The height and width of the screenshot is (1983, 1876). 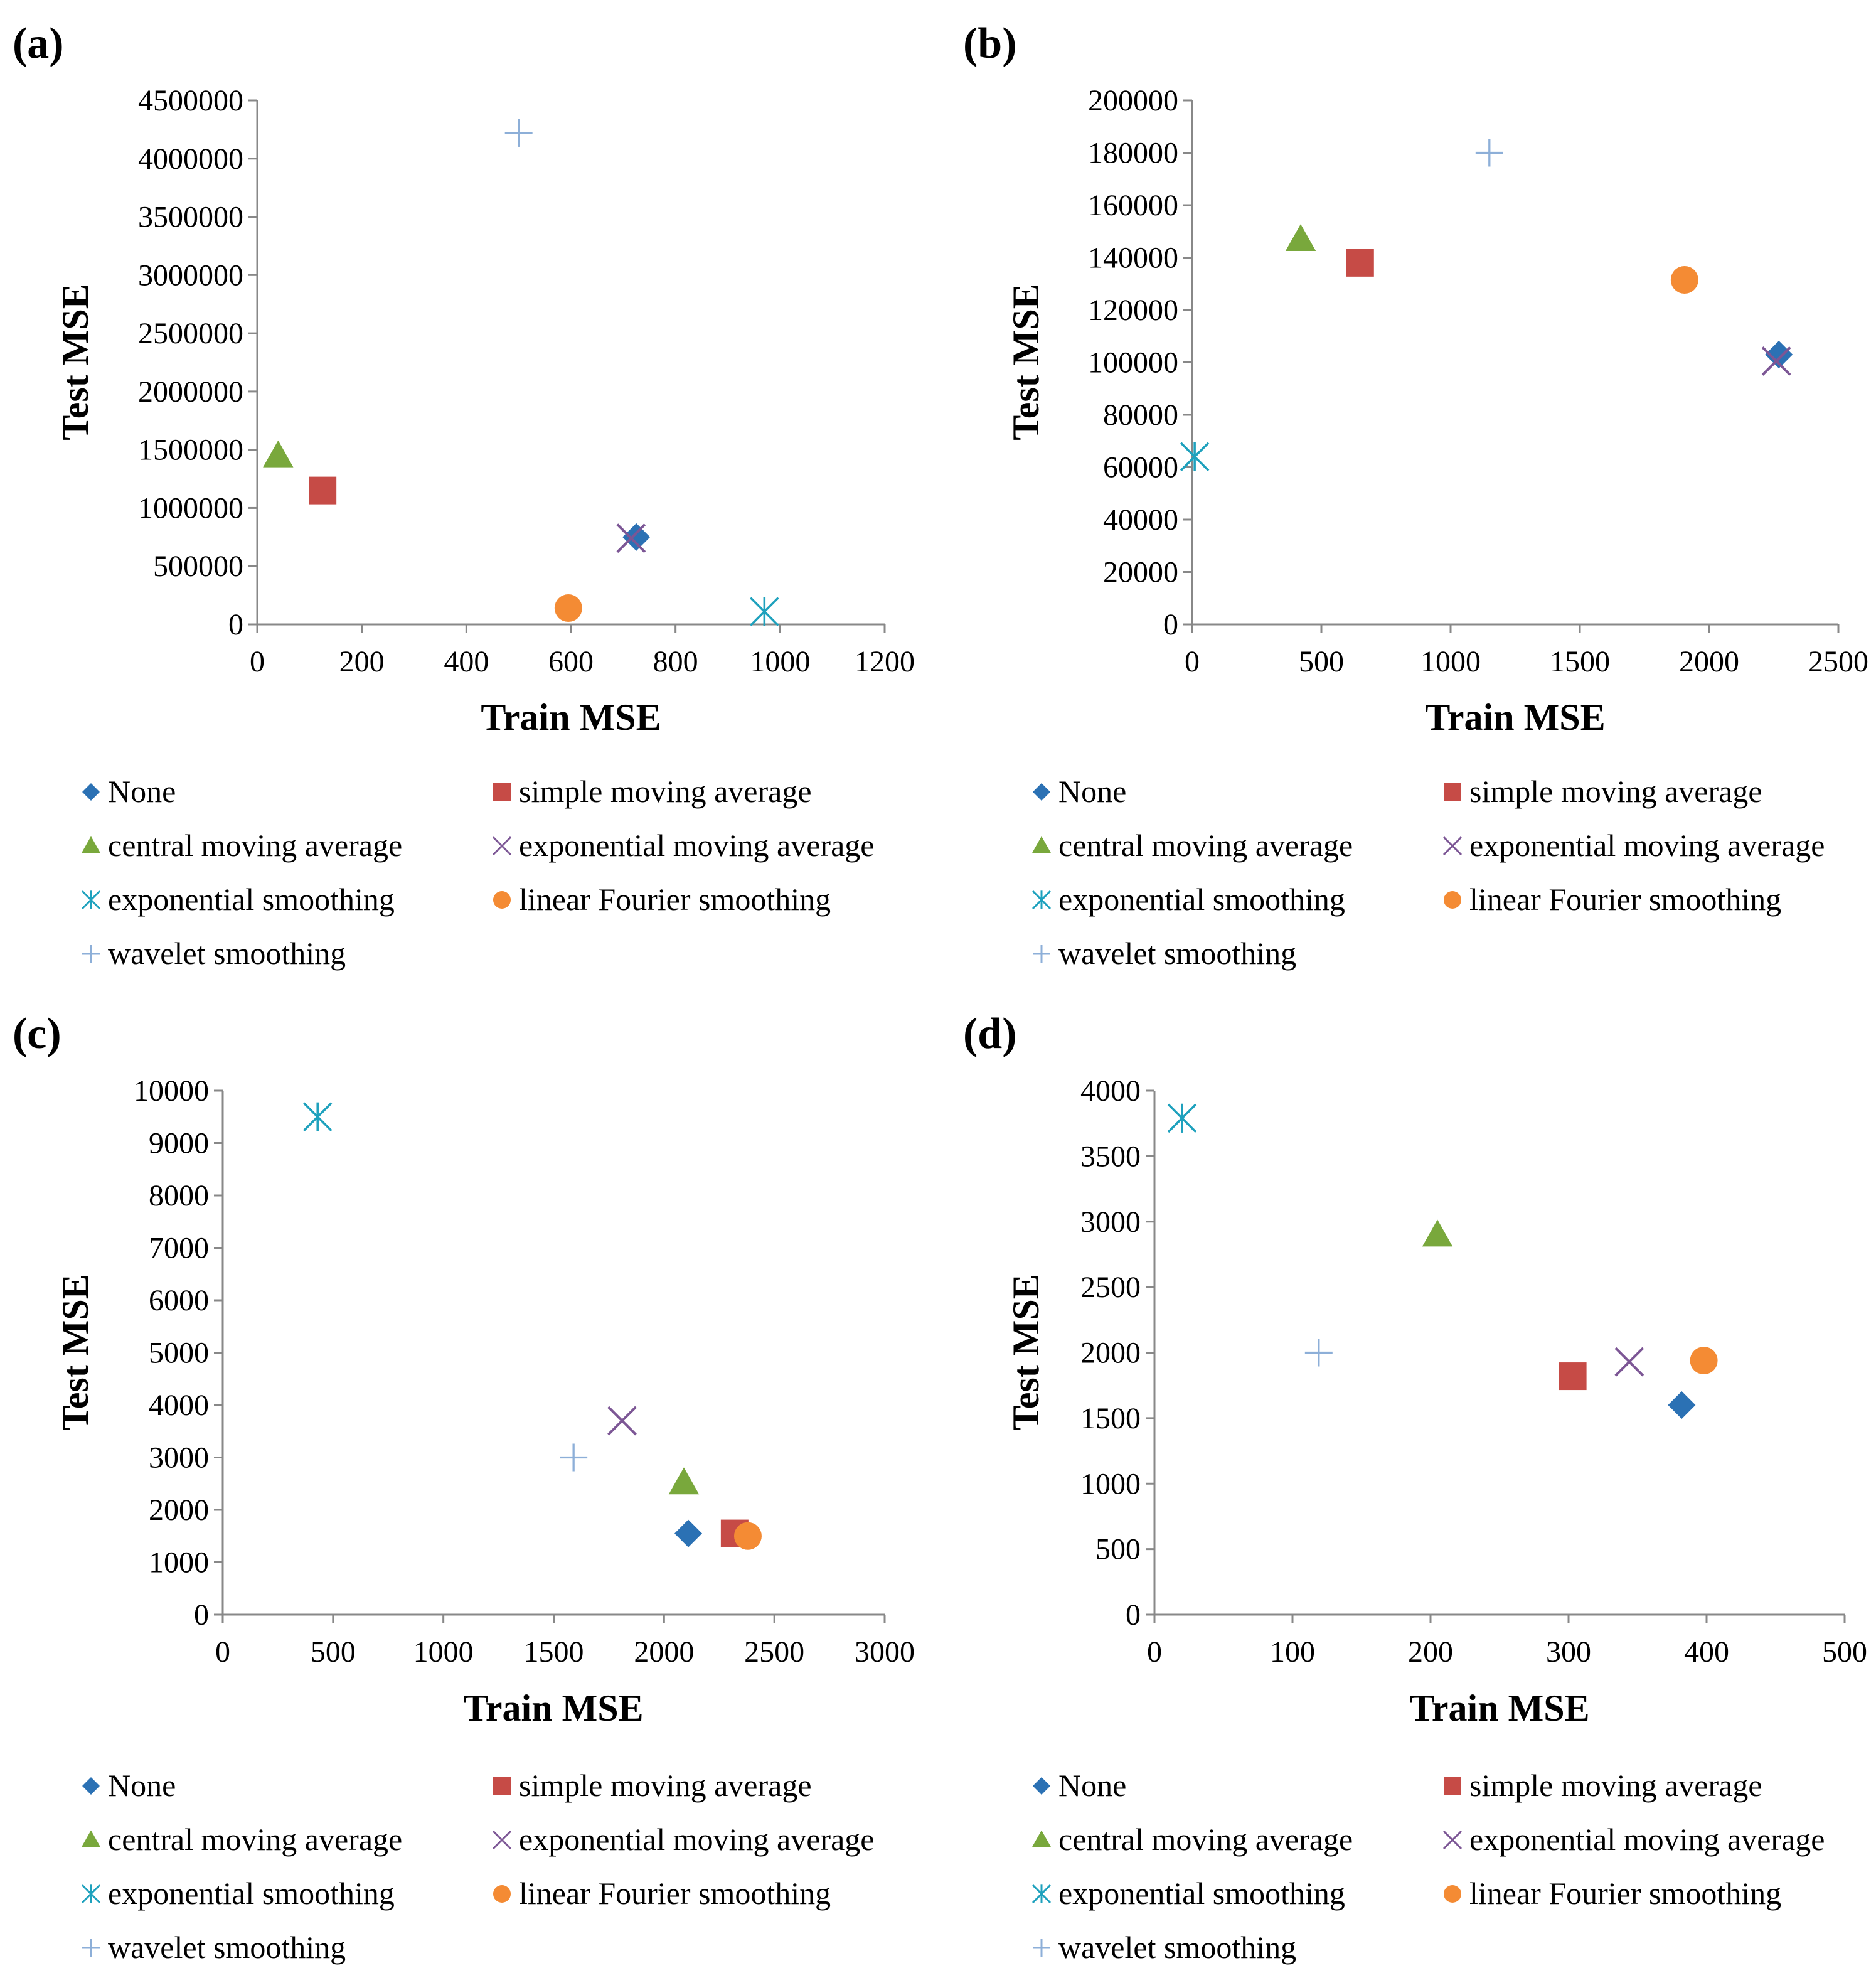 What do you see at coordinates (179, 1195) in the screenshot?
I see `y-tick-label: 8000` at bounding box center [179, 1195].